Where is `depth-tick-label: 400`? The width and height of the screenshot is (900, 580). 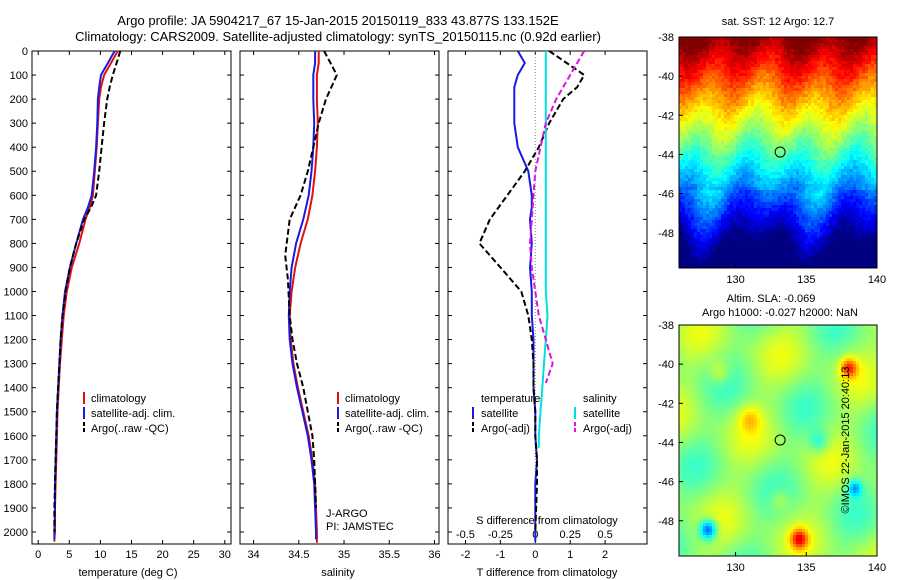 depth-tick-label: 400 is located at coordinates (19, 148).